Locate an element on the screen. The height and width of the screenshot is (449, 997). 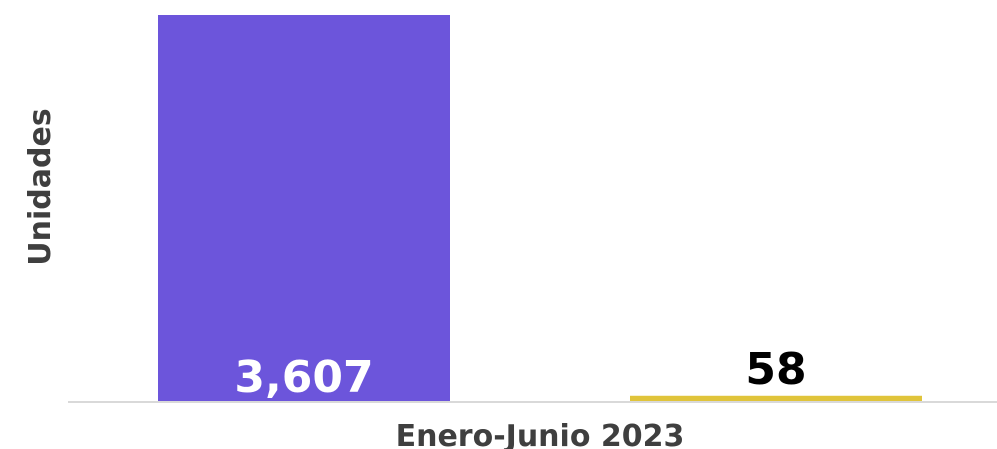
data-labels-group: 3,607 58 is located at coordinates (520, 373).